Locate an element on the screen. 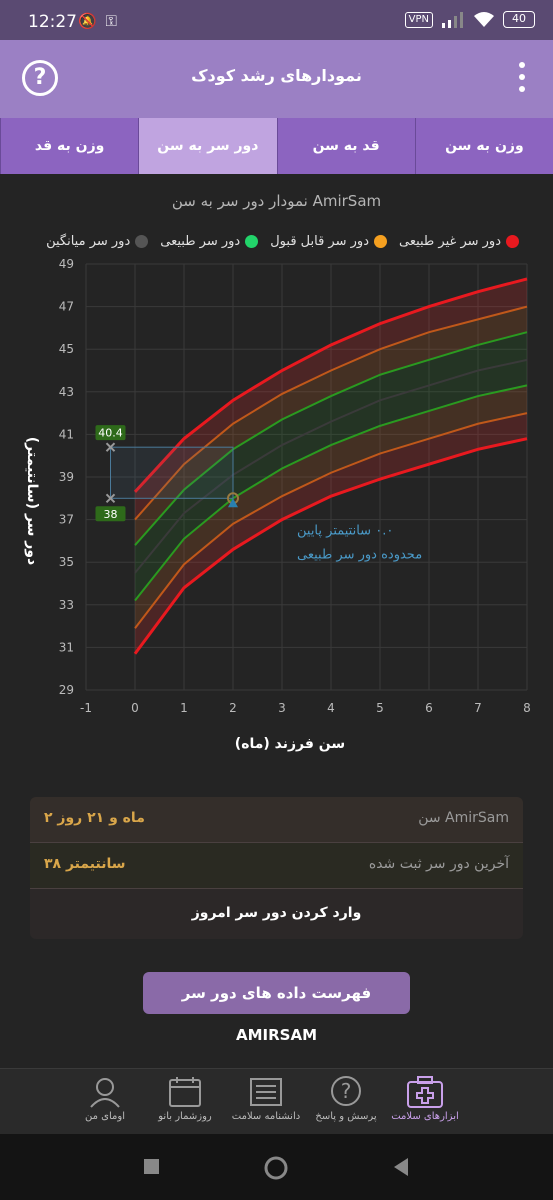  tab-weight-age: وزن به سن is located at coordinates (483, 146).